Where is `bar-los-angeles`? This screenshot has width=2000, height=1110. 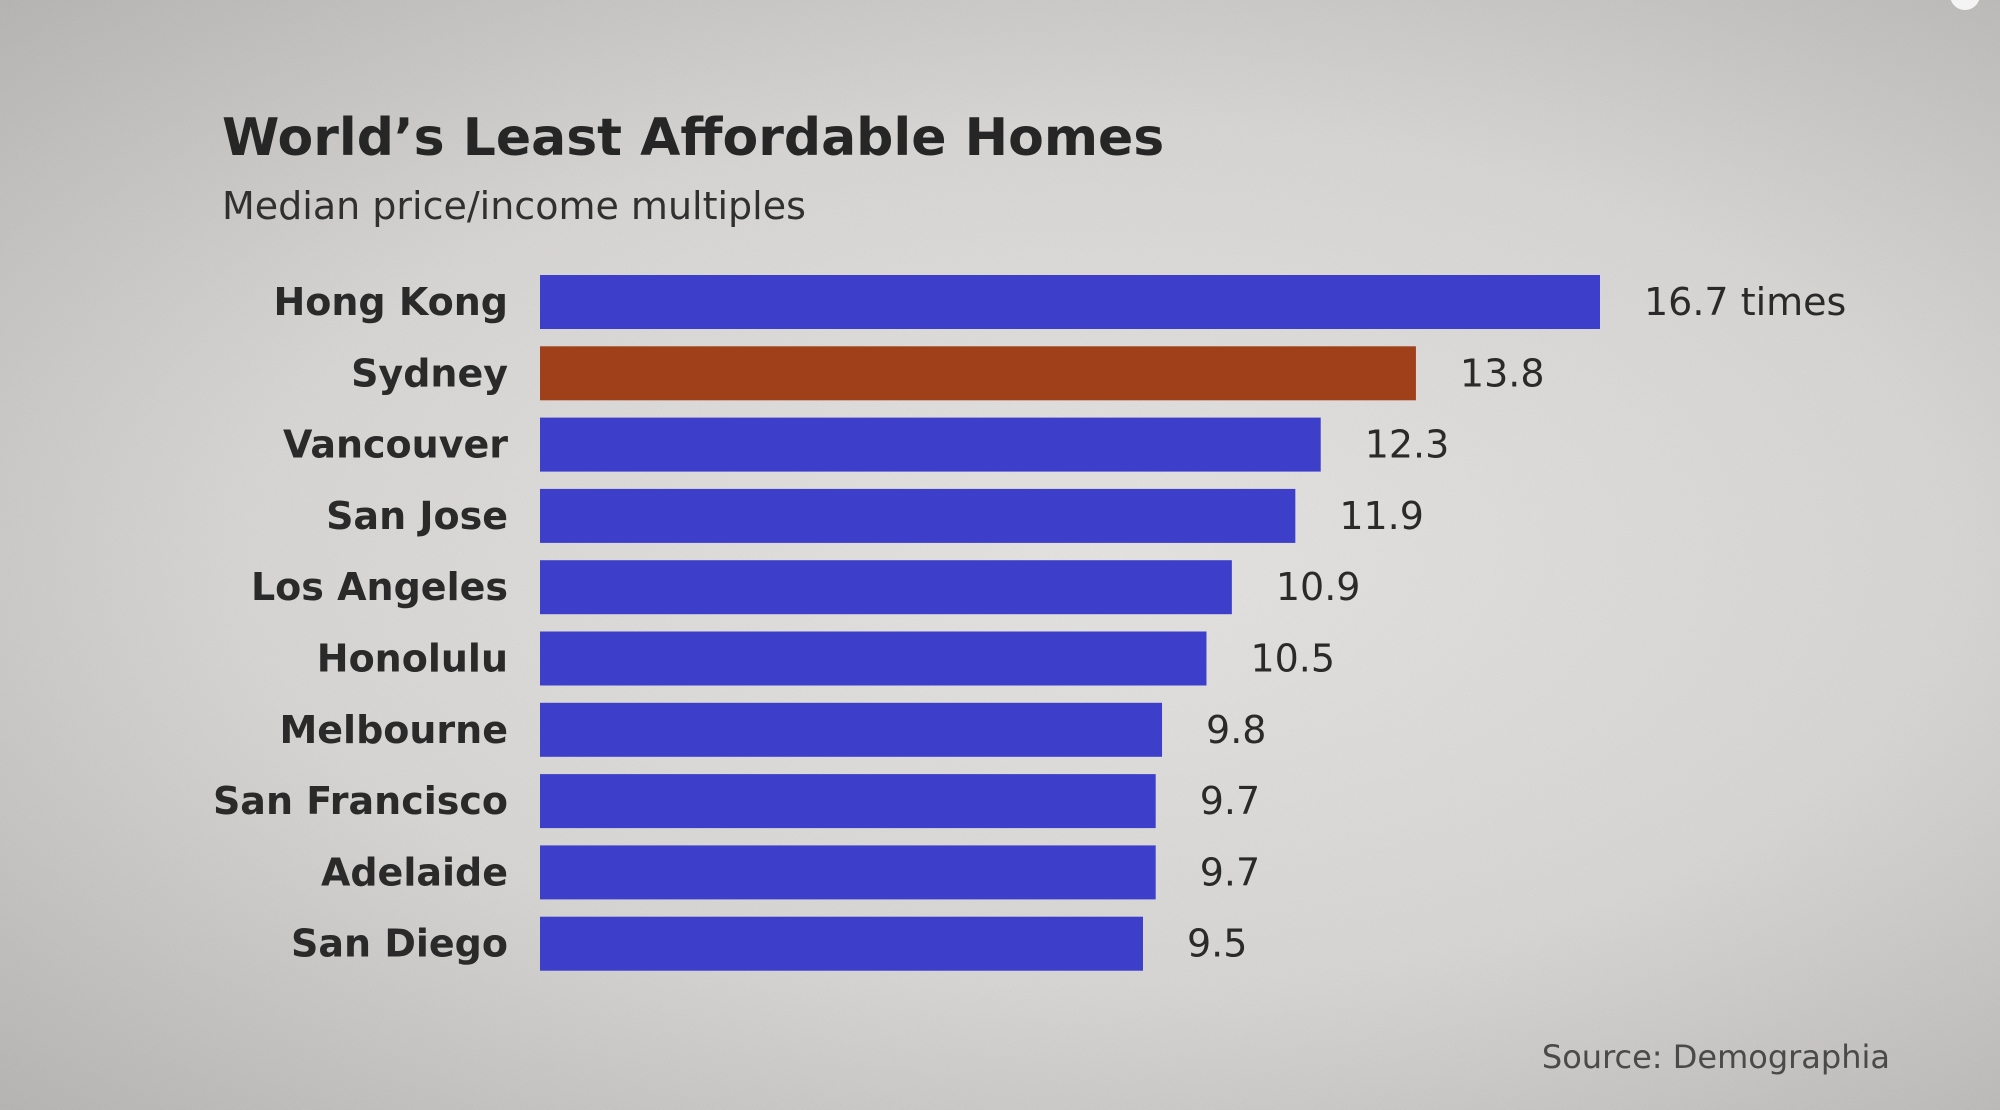 bar-los-angeles is located at coordinates (886, 587).